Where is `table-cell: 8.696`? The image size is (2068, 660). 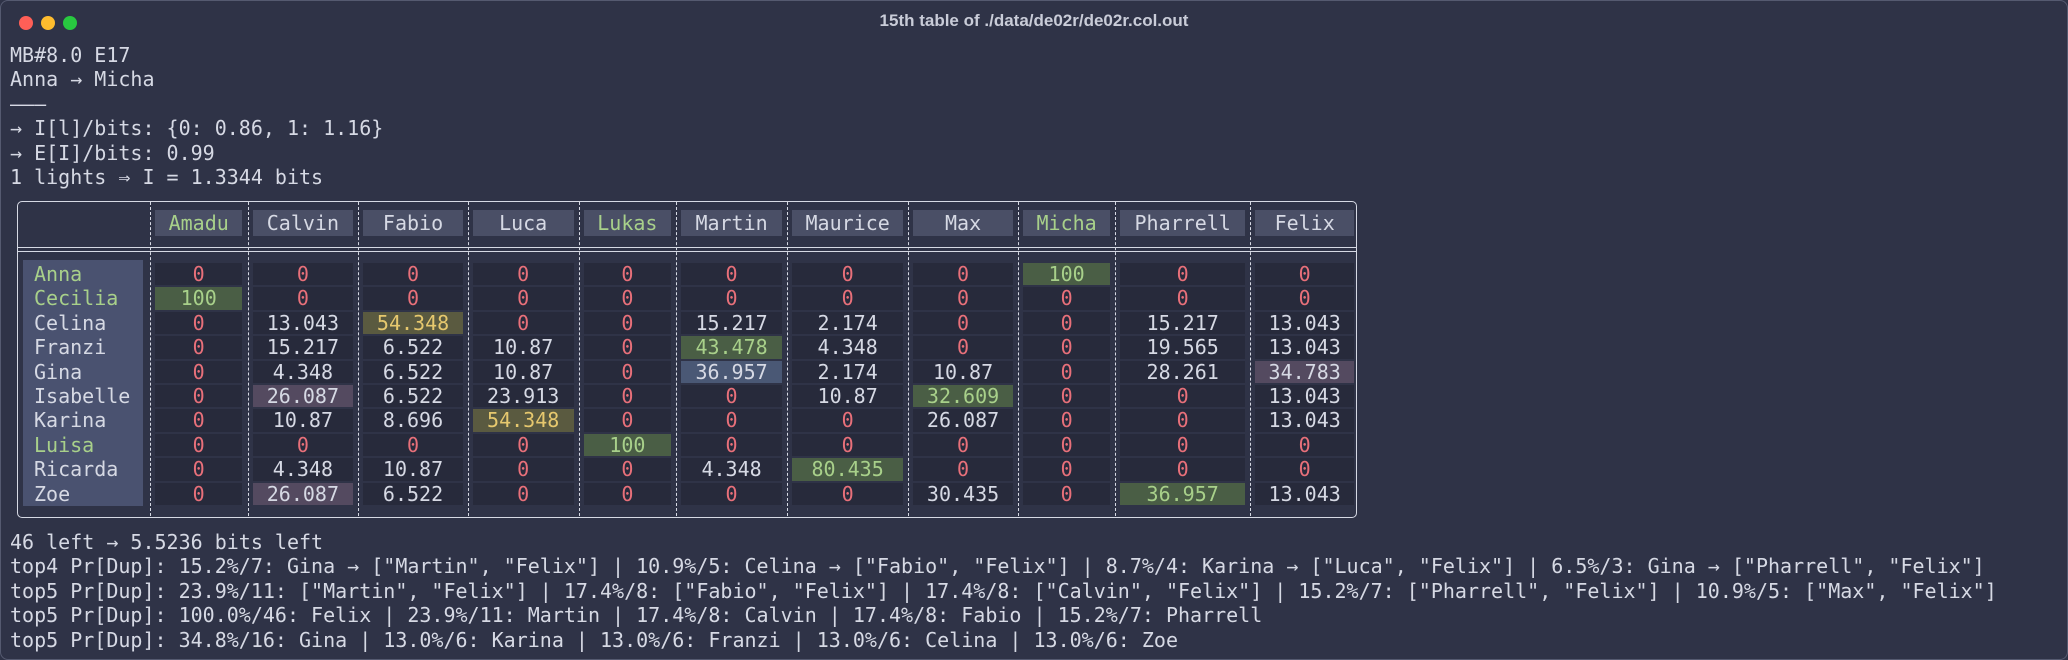
table-cell: 8.696 is located at coordinates (413, 420).